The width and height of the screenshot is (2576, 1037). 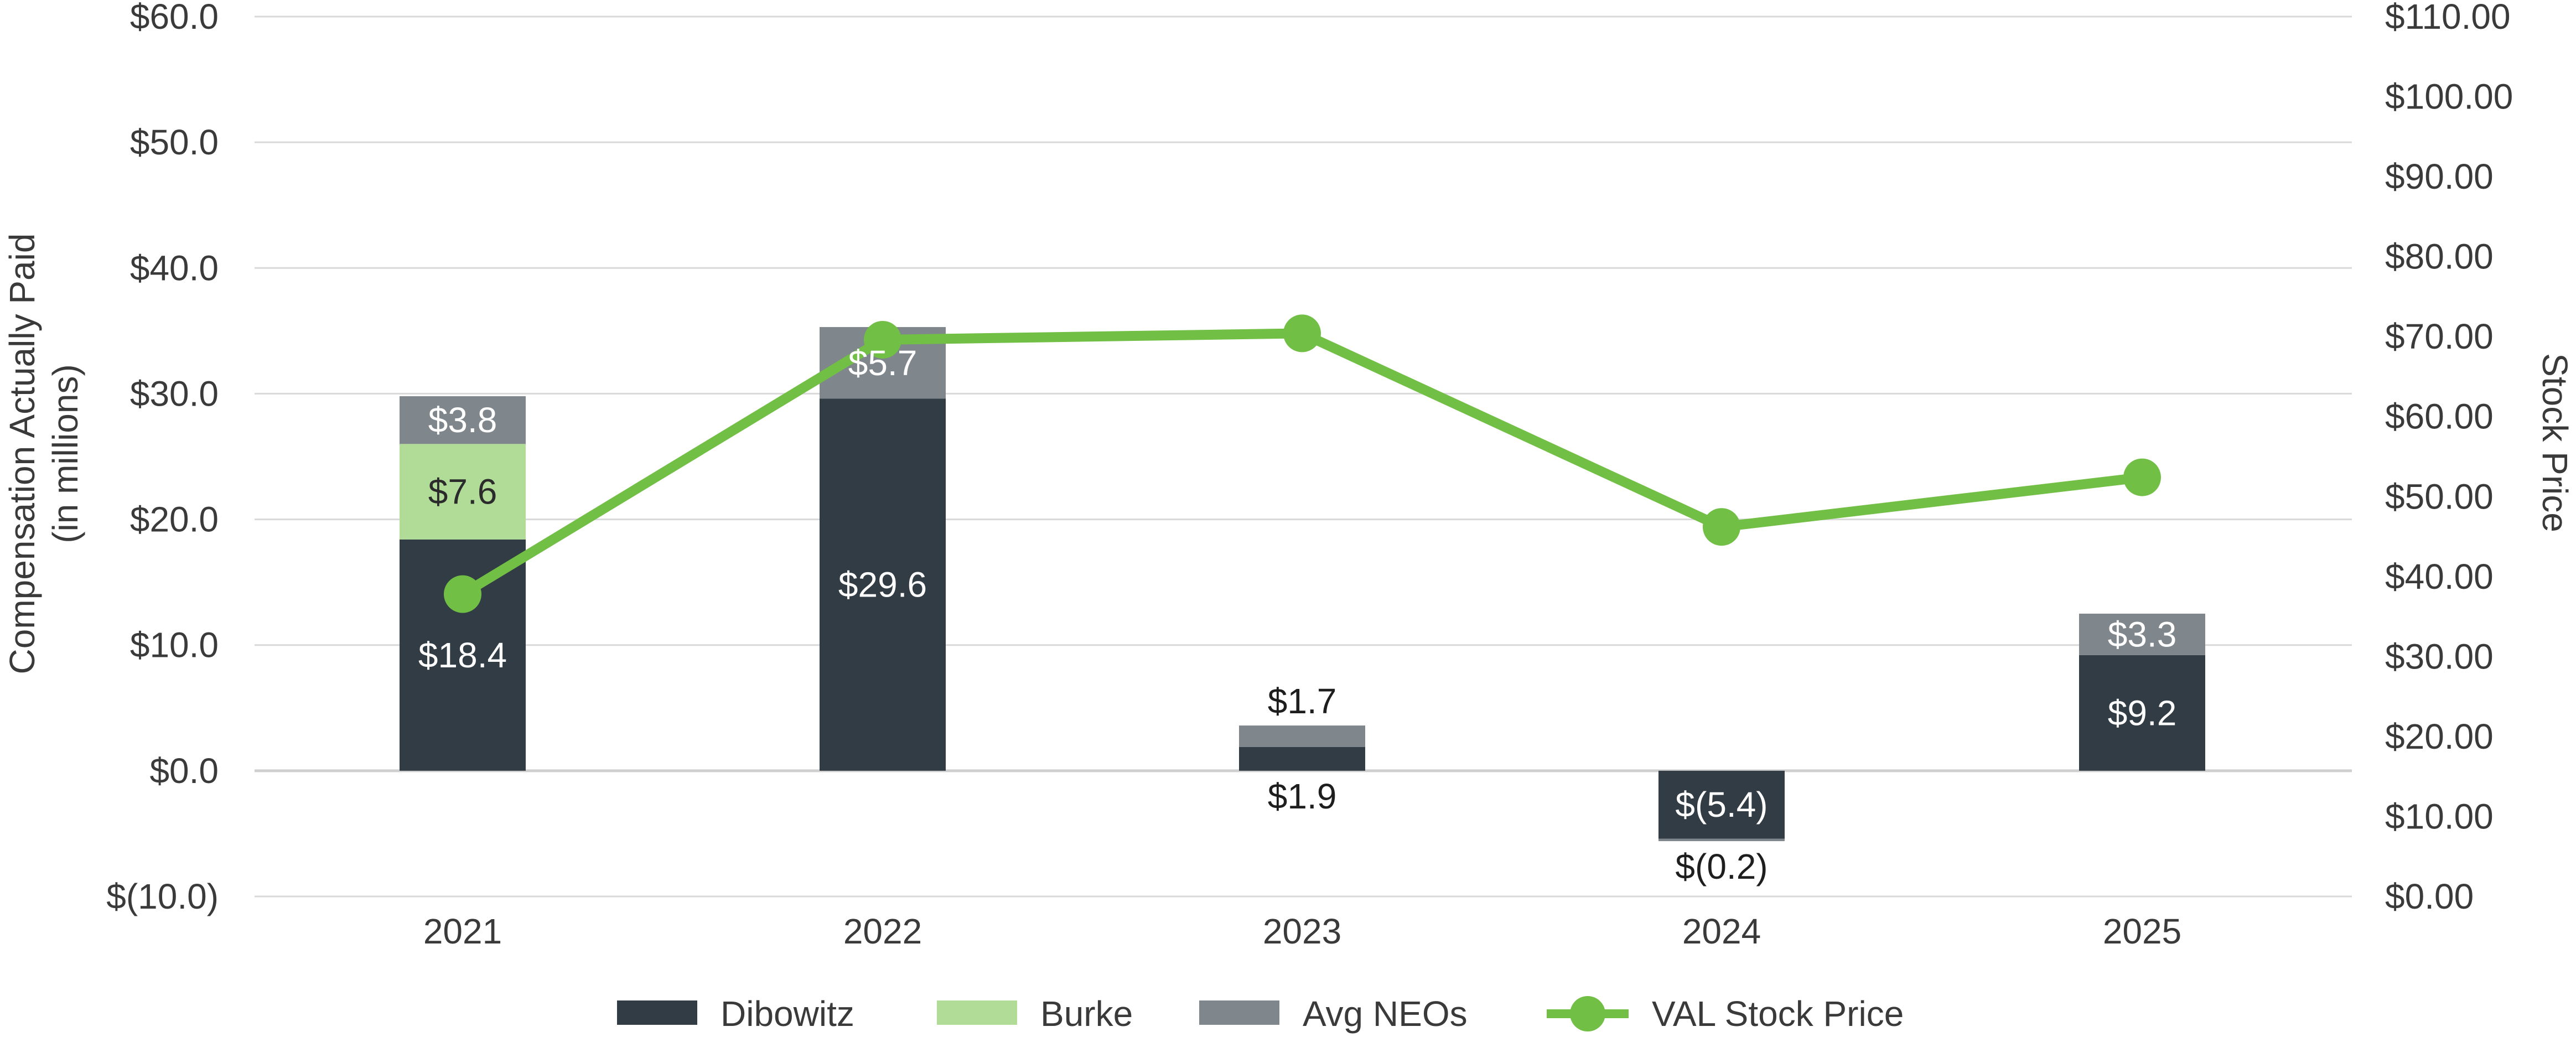 I want to click on bar-avg-neos-2025, so click(x=2142, y=634).